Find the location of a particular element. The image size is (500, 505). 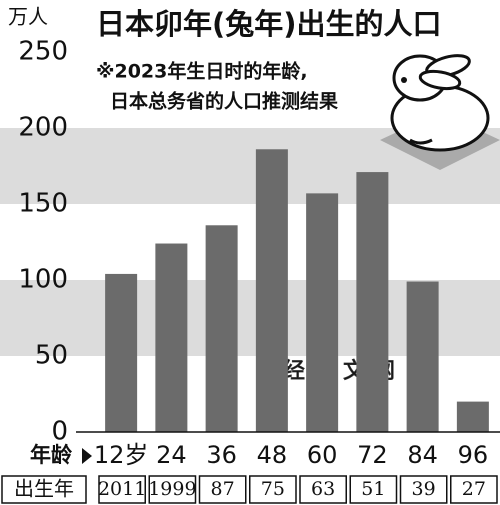

subtitle: ※2023年生日时的年龄, is located at coordinates (202, 71).